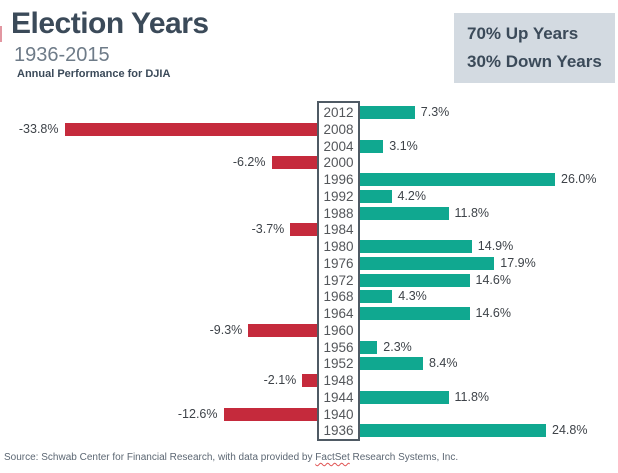  I want to click on chart-row: 14.6% 1972, so click(309, 280).